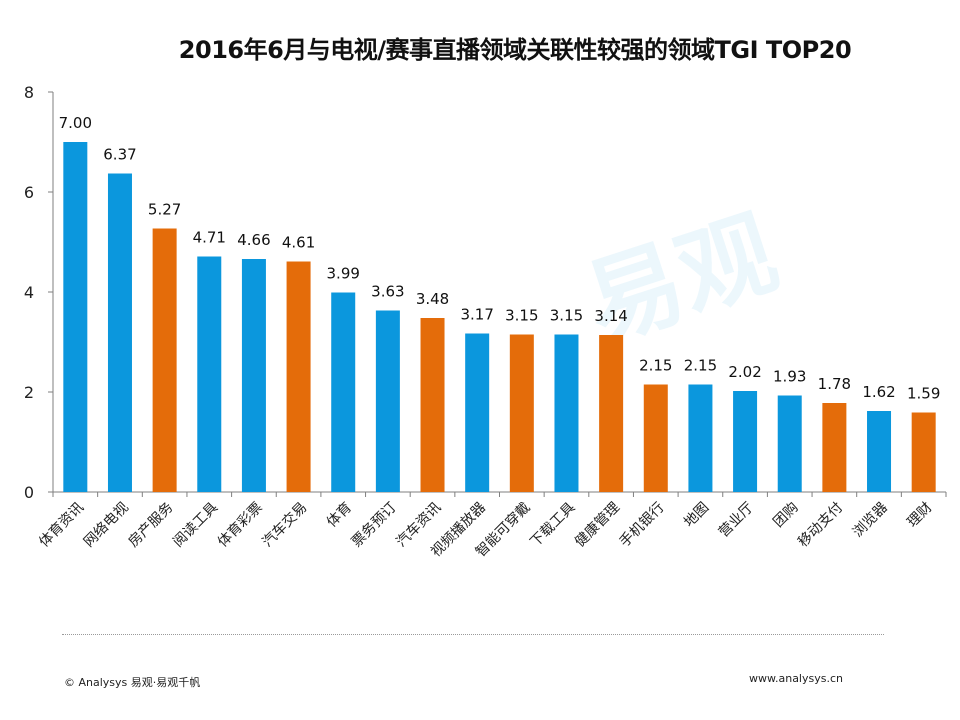  What do you see at coordinates (119, 155) in the screenshot?
I see `bar-value-label: 6.37` at bounding box center [119, 155].